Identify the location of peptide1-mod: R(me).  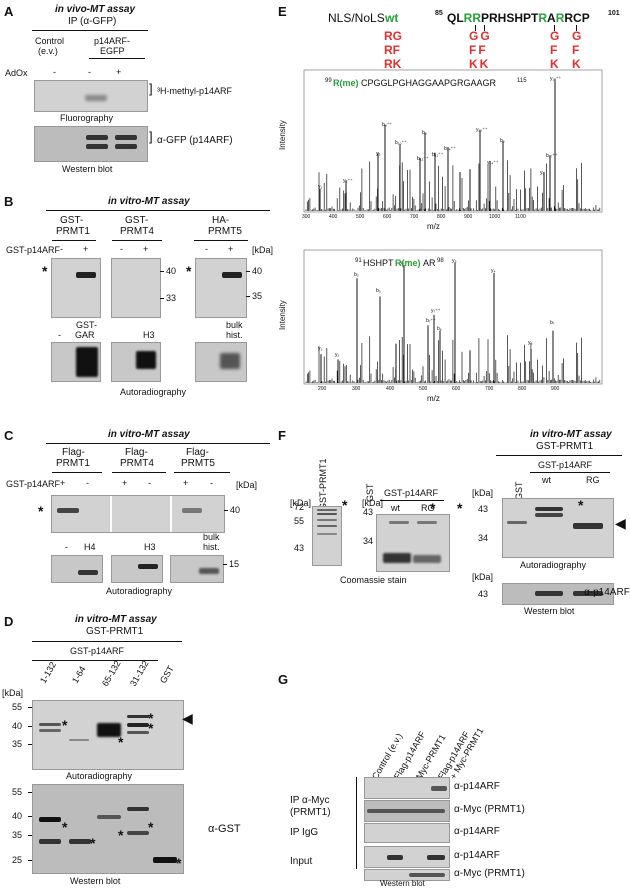
(346, 83).